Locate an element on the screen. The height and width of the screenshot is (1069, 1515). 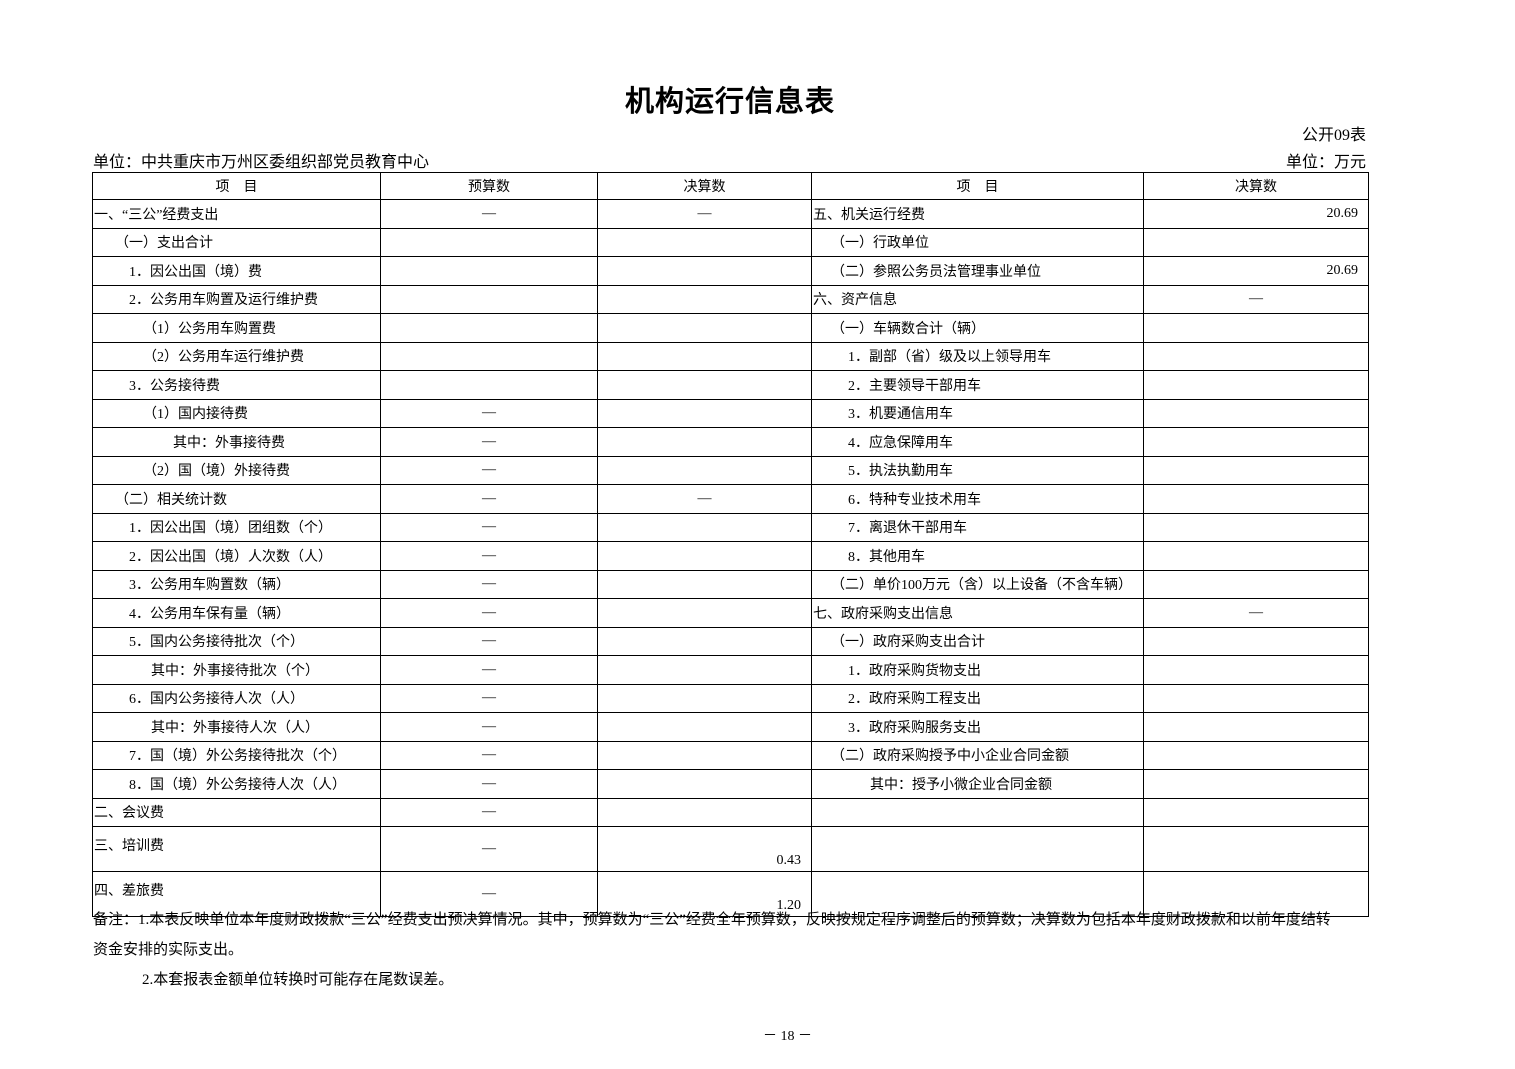
row-budget is located at coordinates (489, 328).